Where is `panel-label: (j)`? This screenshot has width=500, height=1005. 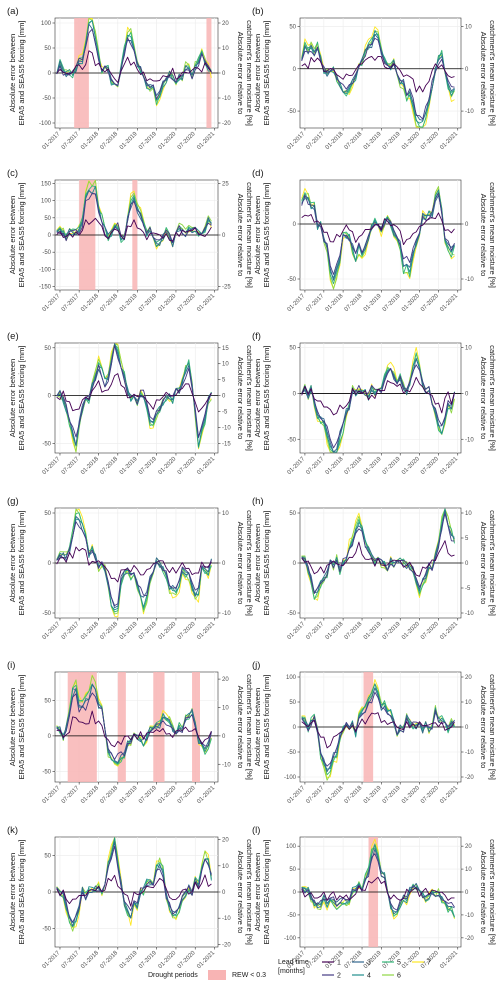
panel-label: (j) is located at coordinates (256, 665).